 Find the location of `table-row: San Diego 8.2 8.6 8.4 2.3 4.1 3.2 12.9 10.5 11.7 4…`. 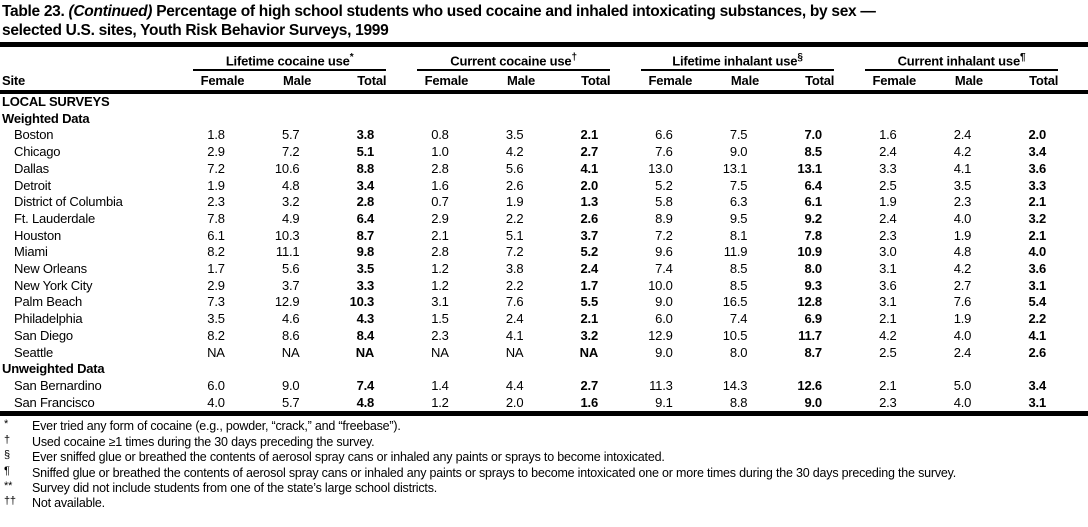

table-row: San Diego 8.2 8.6 8.4 2.3 4.1 3.2 12.9 10.5 11.7 4… is located at coordinates (544, 336).